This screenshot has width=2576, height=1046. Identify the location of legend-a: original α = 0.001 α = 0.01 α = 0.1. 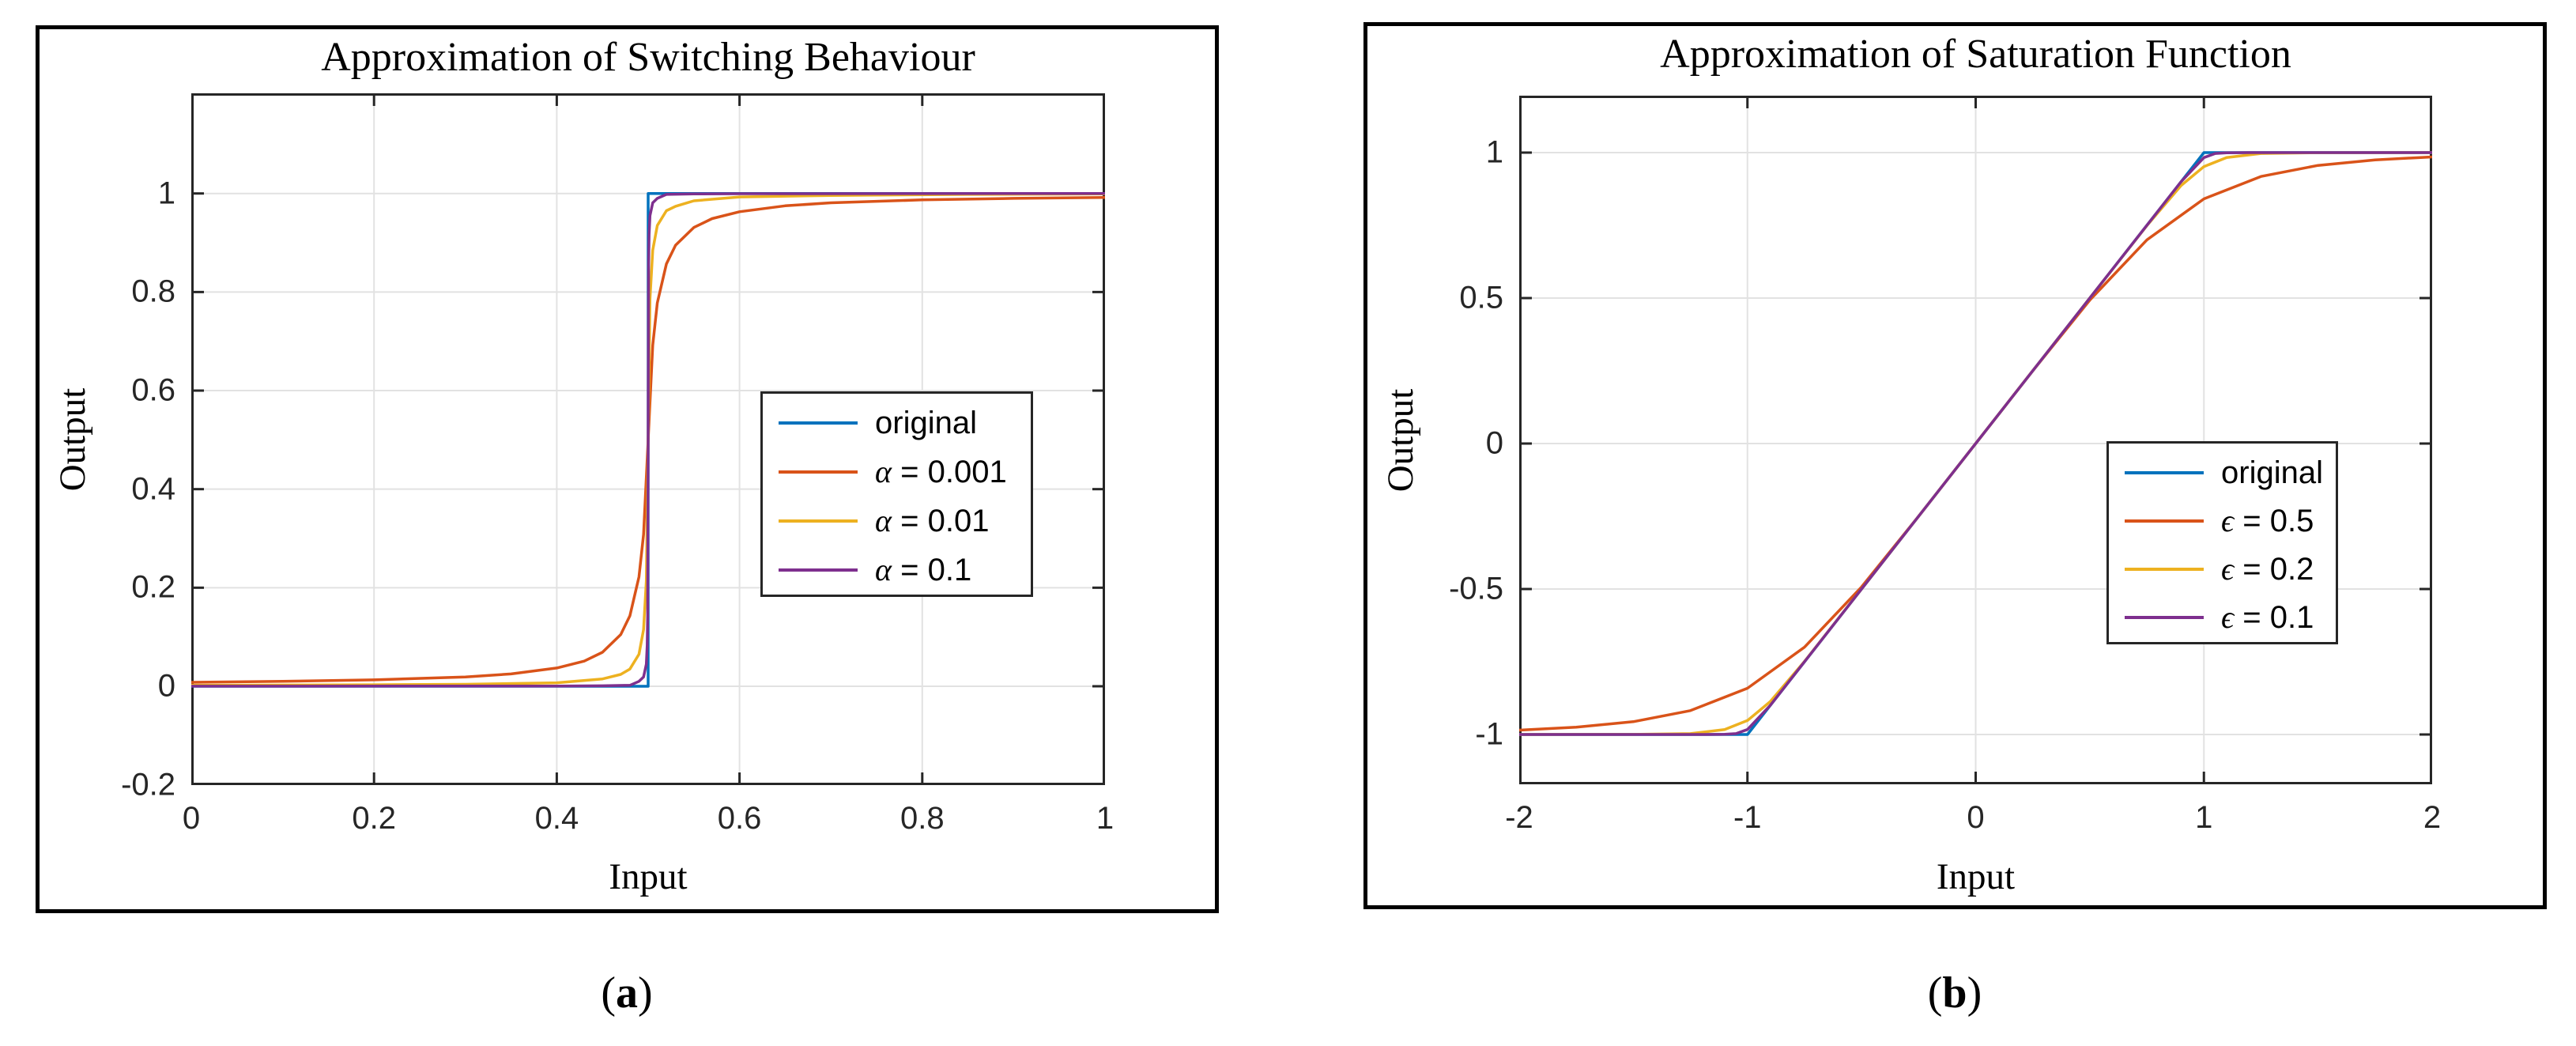
(897, 494).